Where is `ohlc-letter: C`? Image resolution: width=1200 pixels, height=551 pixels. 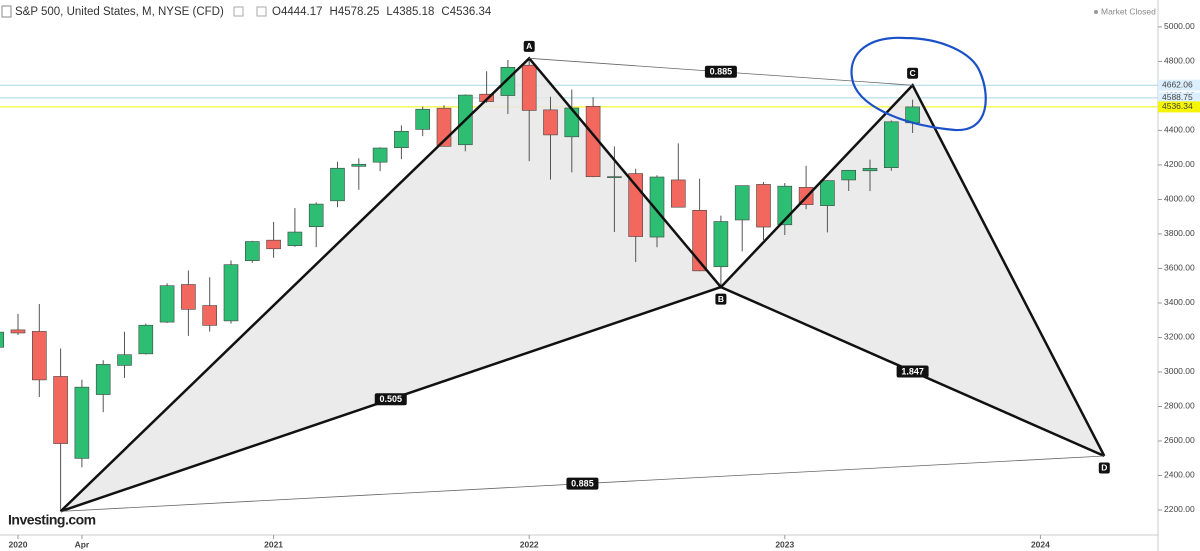 ohlc-letter: C is located at coordinates (445, 12).